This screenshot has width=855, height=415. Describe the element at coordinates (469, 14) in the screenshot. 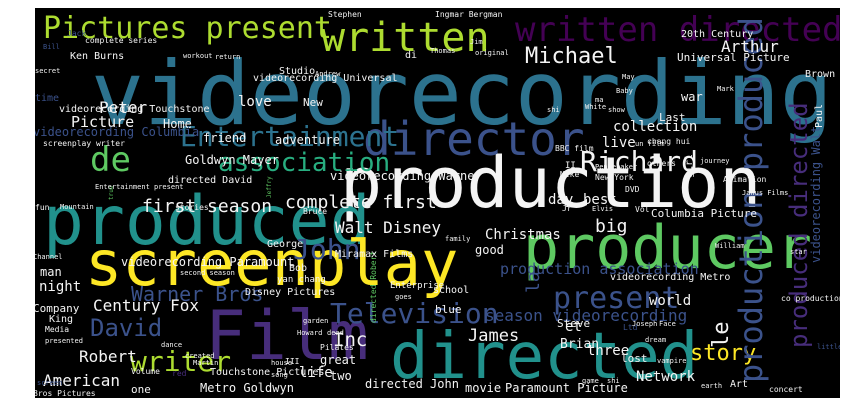

I see `word-ingmar-bergman: Ingmar Bergman` at that location.